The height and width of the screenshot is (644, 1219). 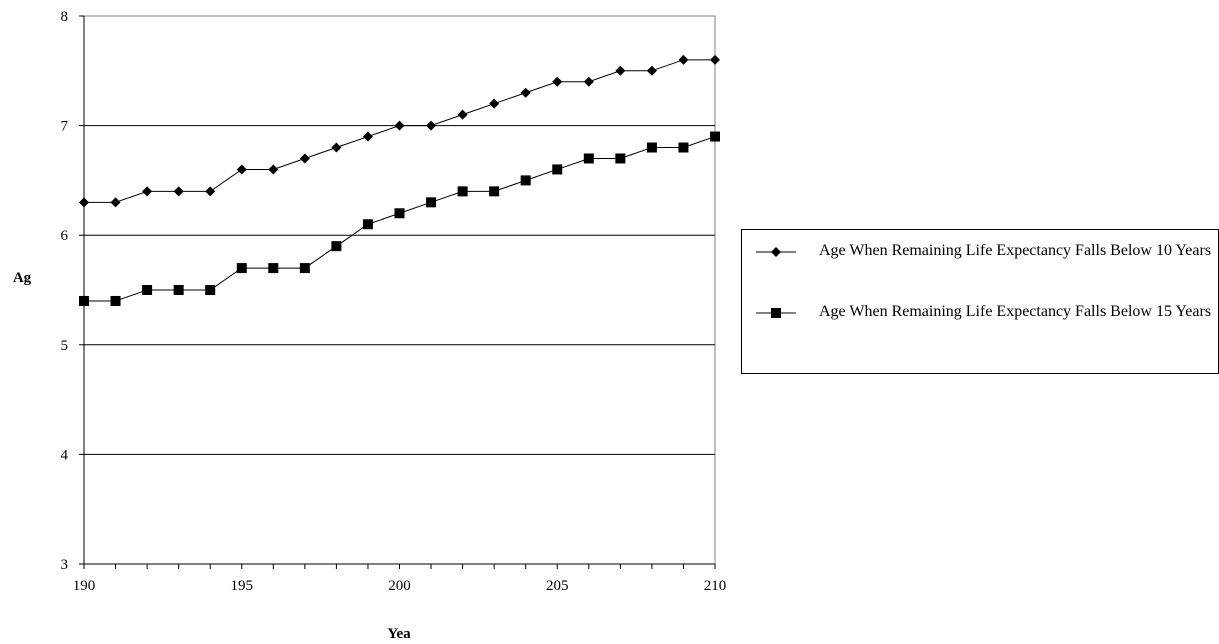 What do you see at coordinates (242, 586) in the screenshot?
I see `x-tick-label-195: 195` at bounding box center [242, 586].